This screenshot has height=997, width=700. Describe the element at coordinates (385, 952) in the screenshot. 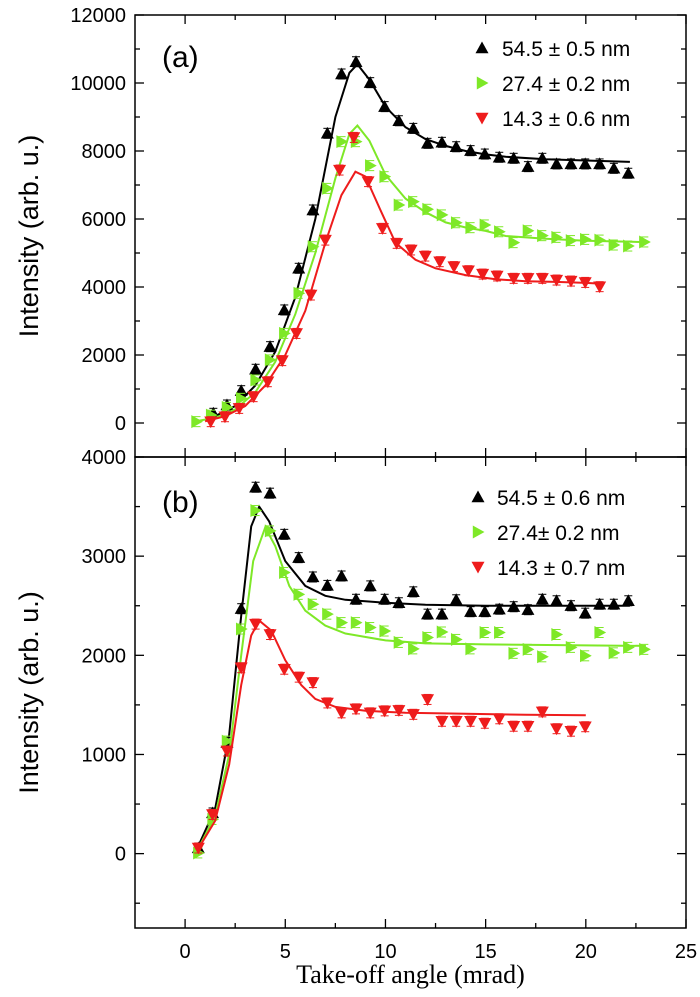

I see `x-tick-label: 10` at that location.